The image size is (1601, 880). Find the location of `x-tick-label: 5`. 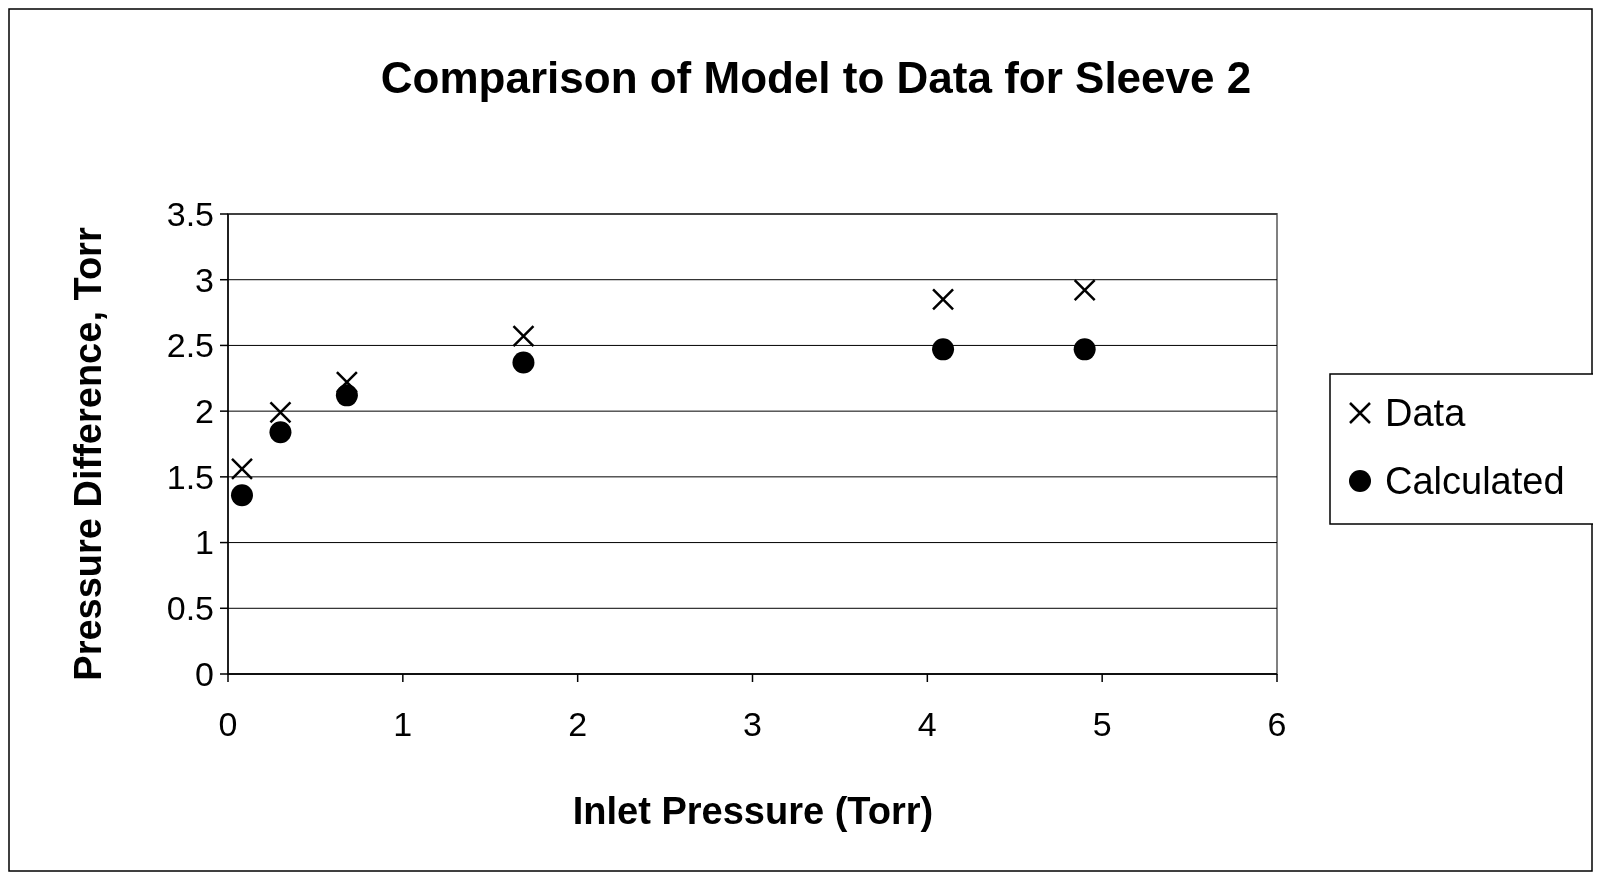

x-tick-label: 5 is located at coordinates (1102, 724).